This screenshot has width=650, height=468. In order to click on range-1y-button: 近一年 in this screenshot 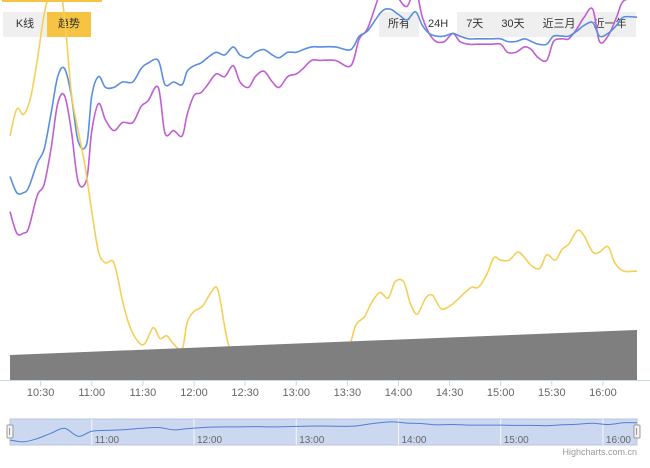, I will do `click(610, 24)`.